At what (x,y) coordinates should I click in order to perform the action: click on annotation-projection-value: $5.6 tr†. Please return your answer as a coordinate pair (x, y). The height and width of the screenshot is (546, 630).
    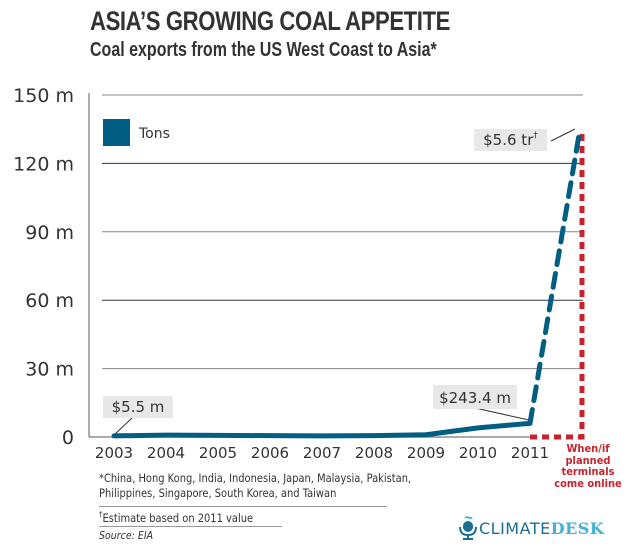
    Looking at the image, I should click on (510, 140).